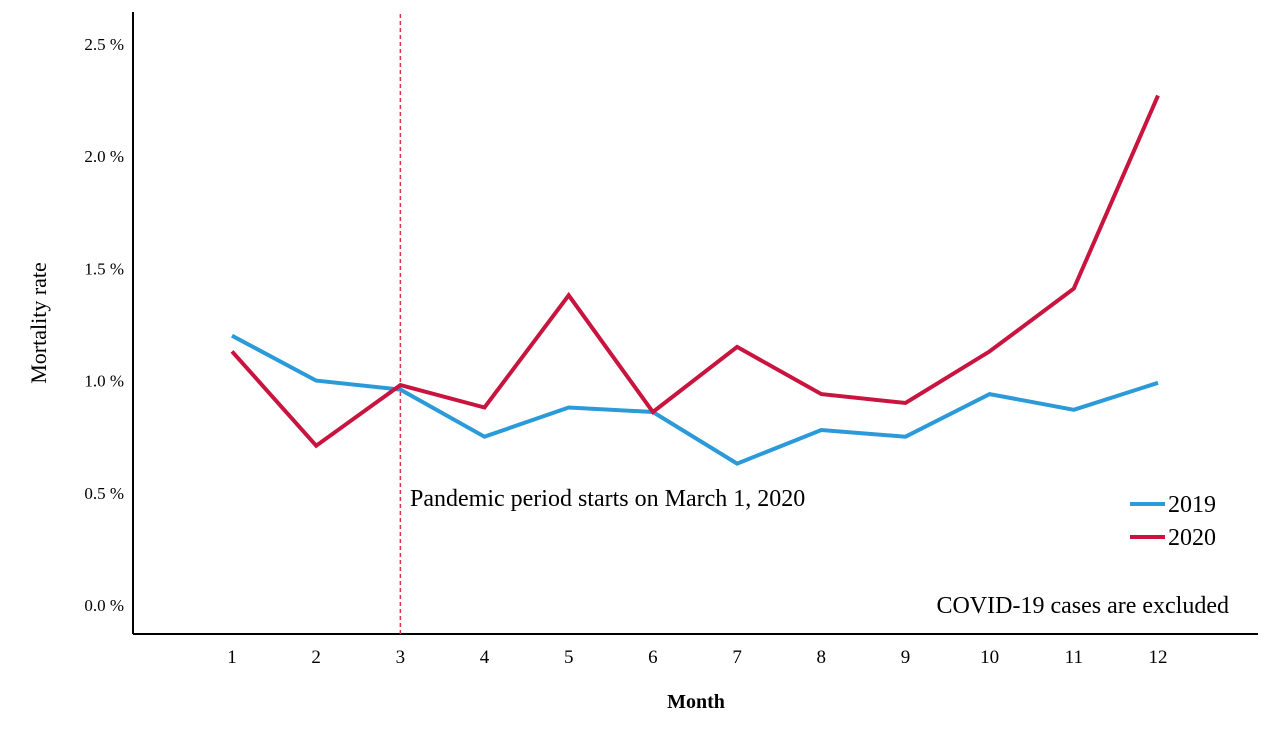 This screenshot has height=729, width=1267. Describe the element at coordinates (1192, 505) in the screenshot. I see `legend-label-2019: 2019` at that location.